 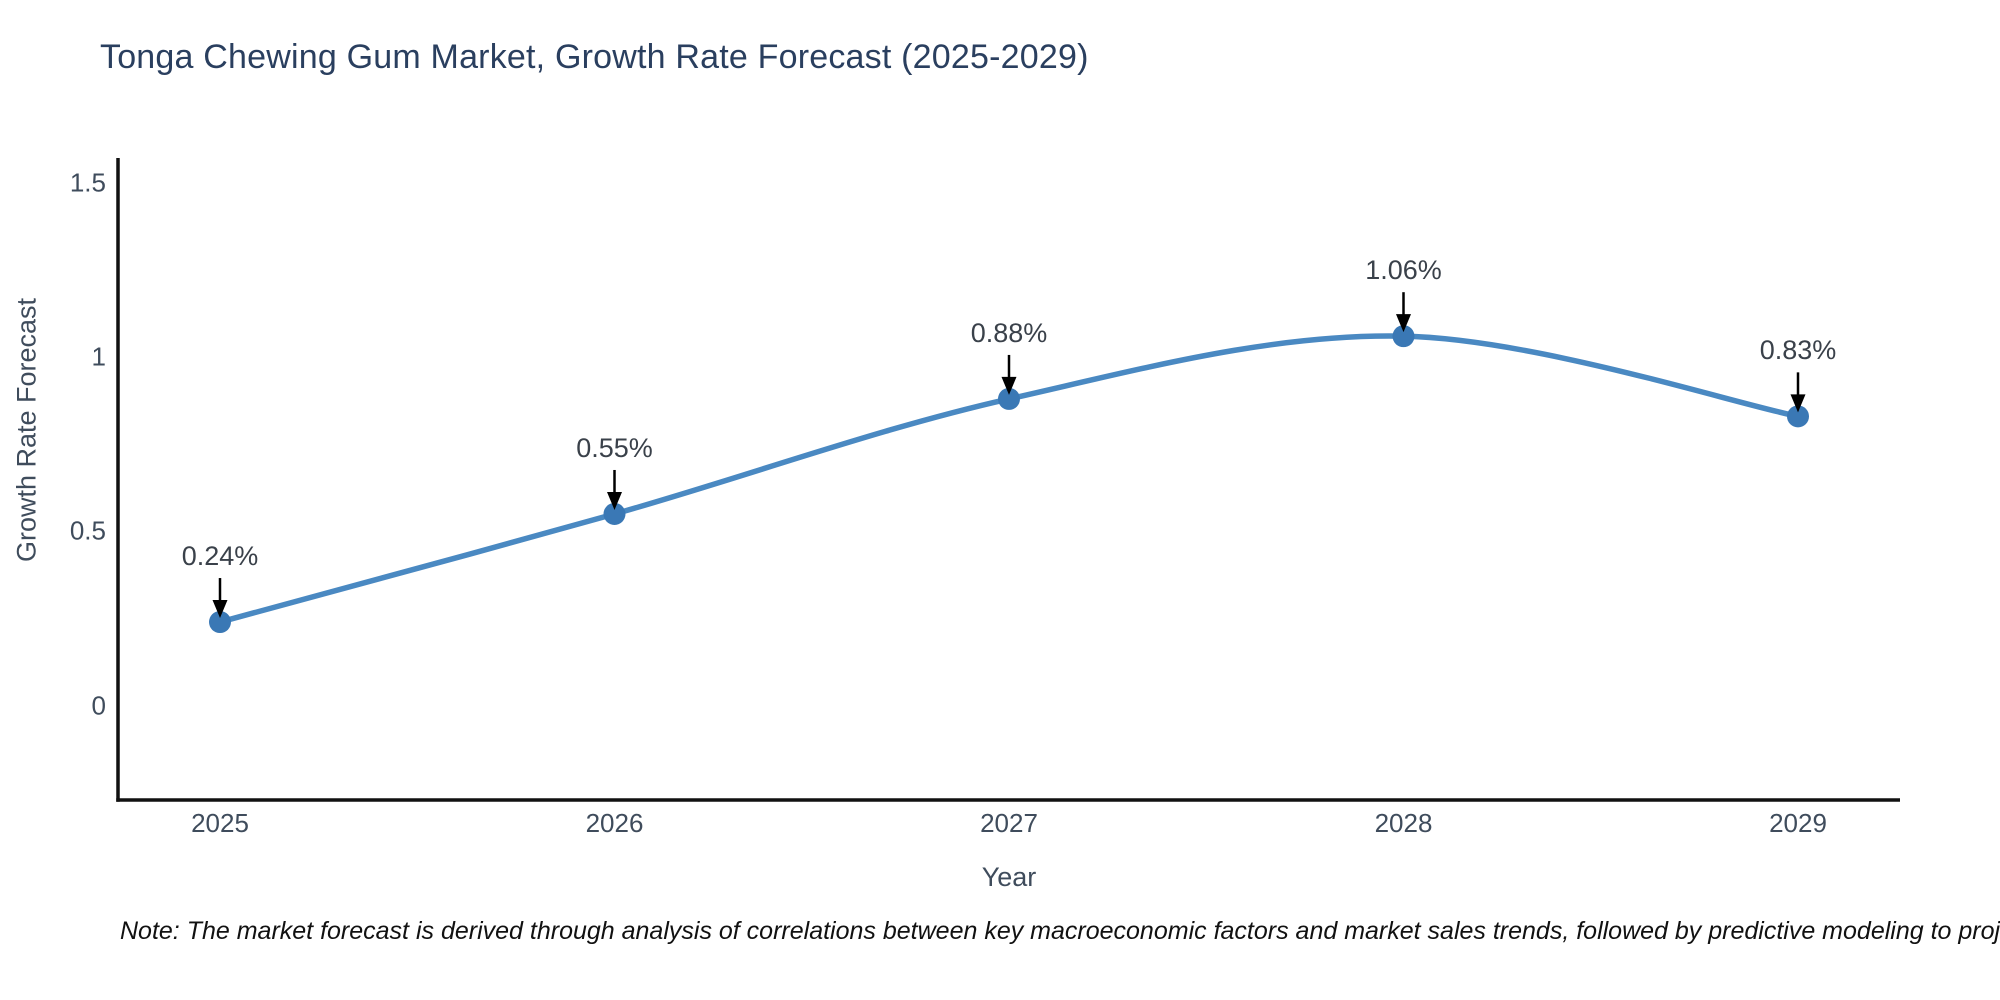 What do you see at coordinates (220, 556) in the screenshot?
I see `data-point-label: 0.24%` at bounding box center [220, 556].